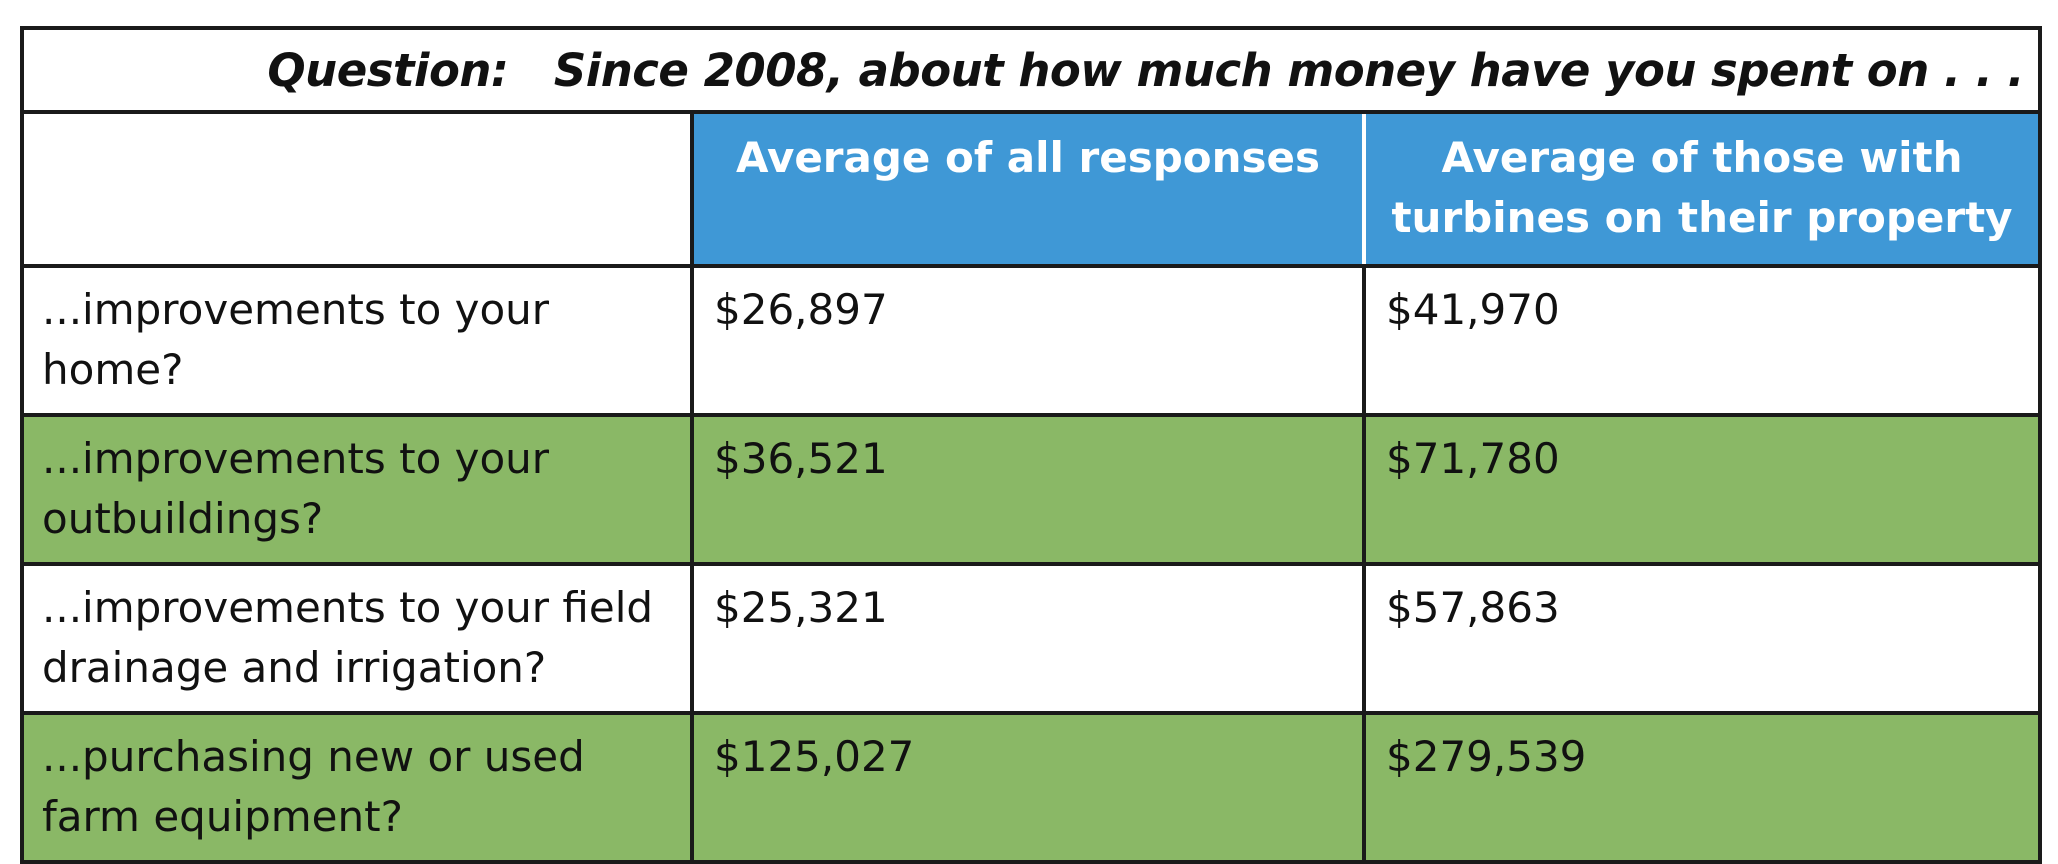 The height and width of the screenshot is (864, 2058). What do you see at coordinates (357, 340) in the screenshot?
I see `row-label: ...improvements to your home?` at bounding box center [357, 340].